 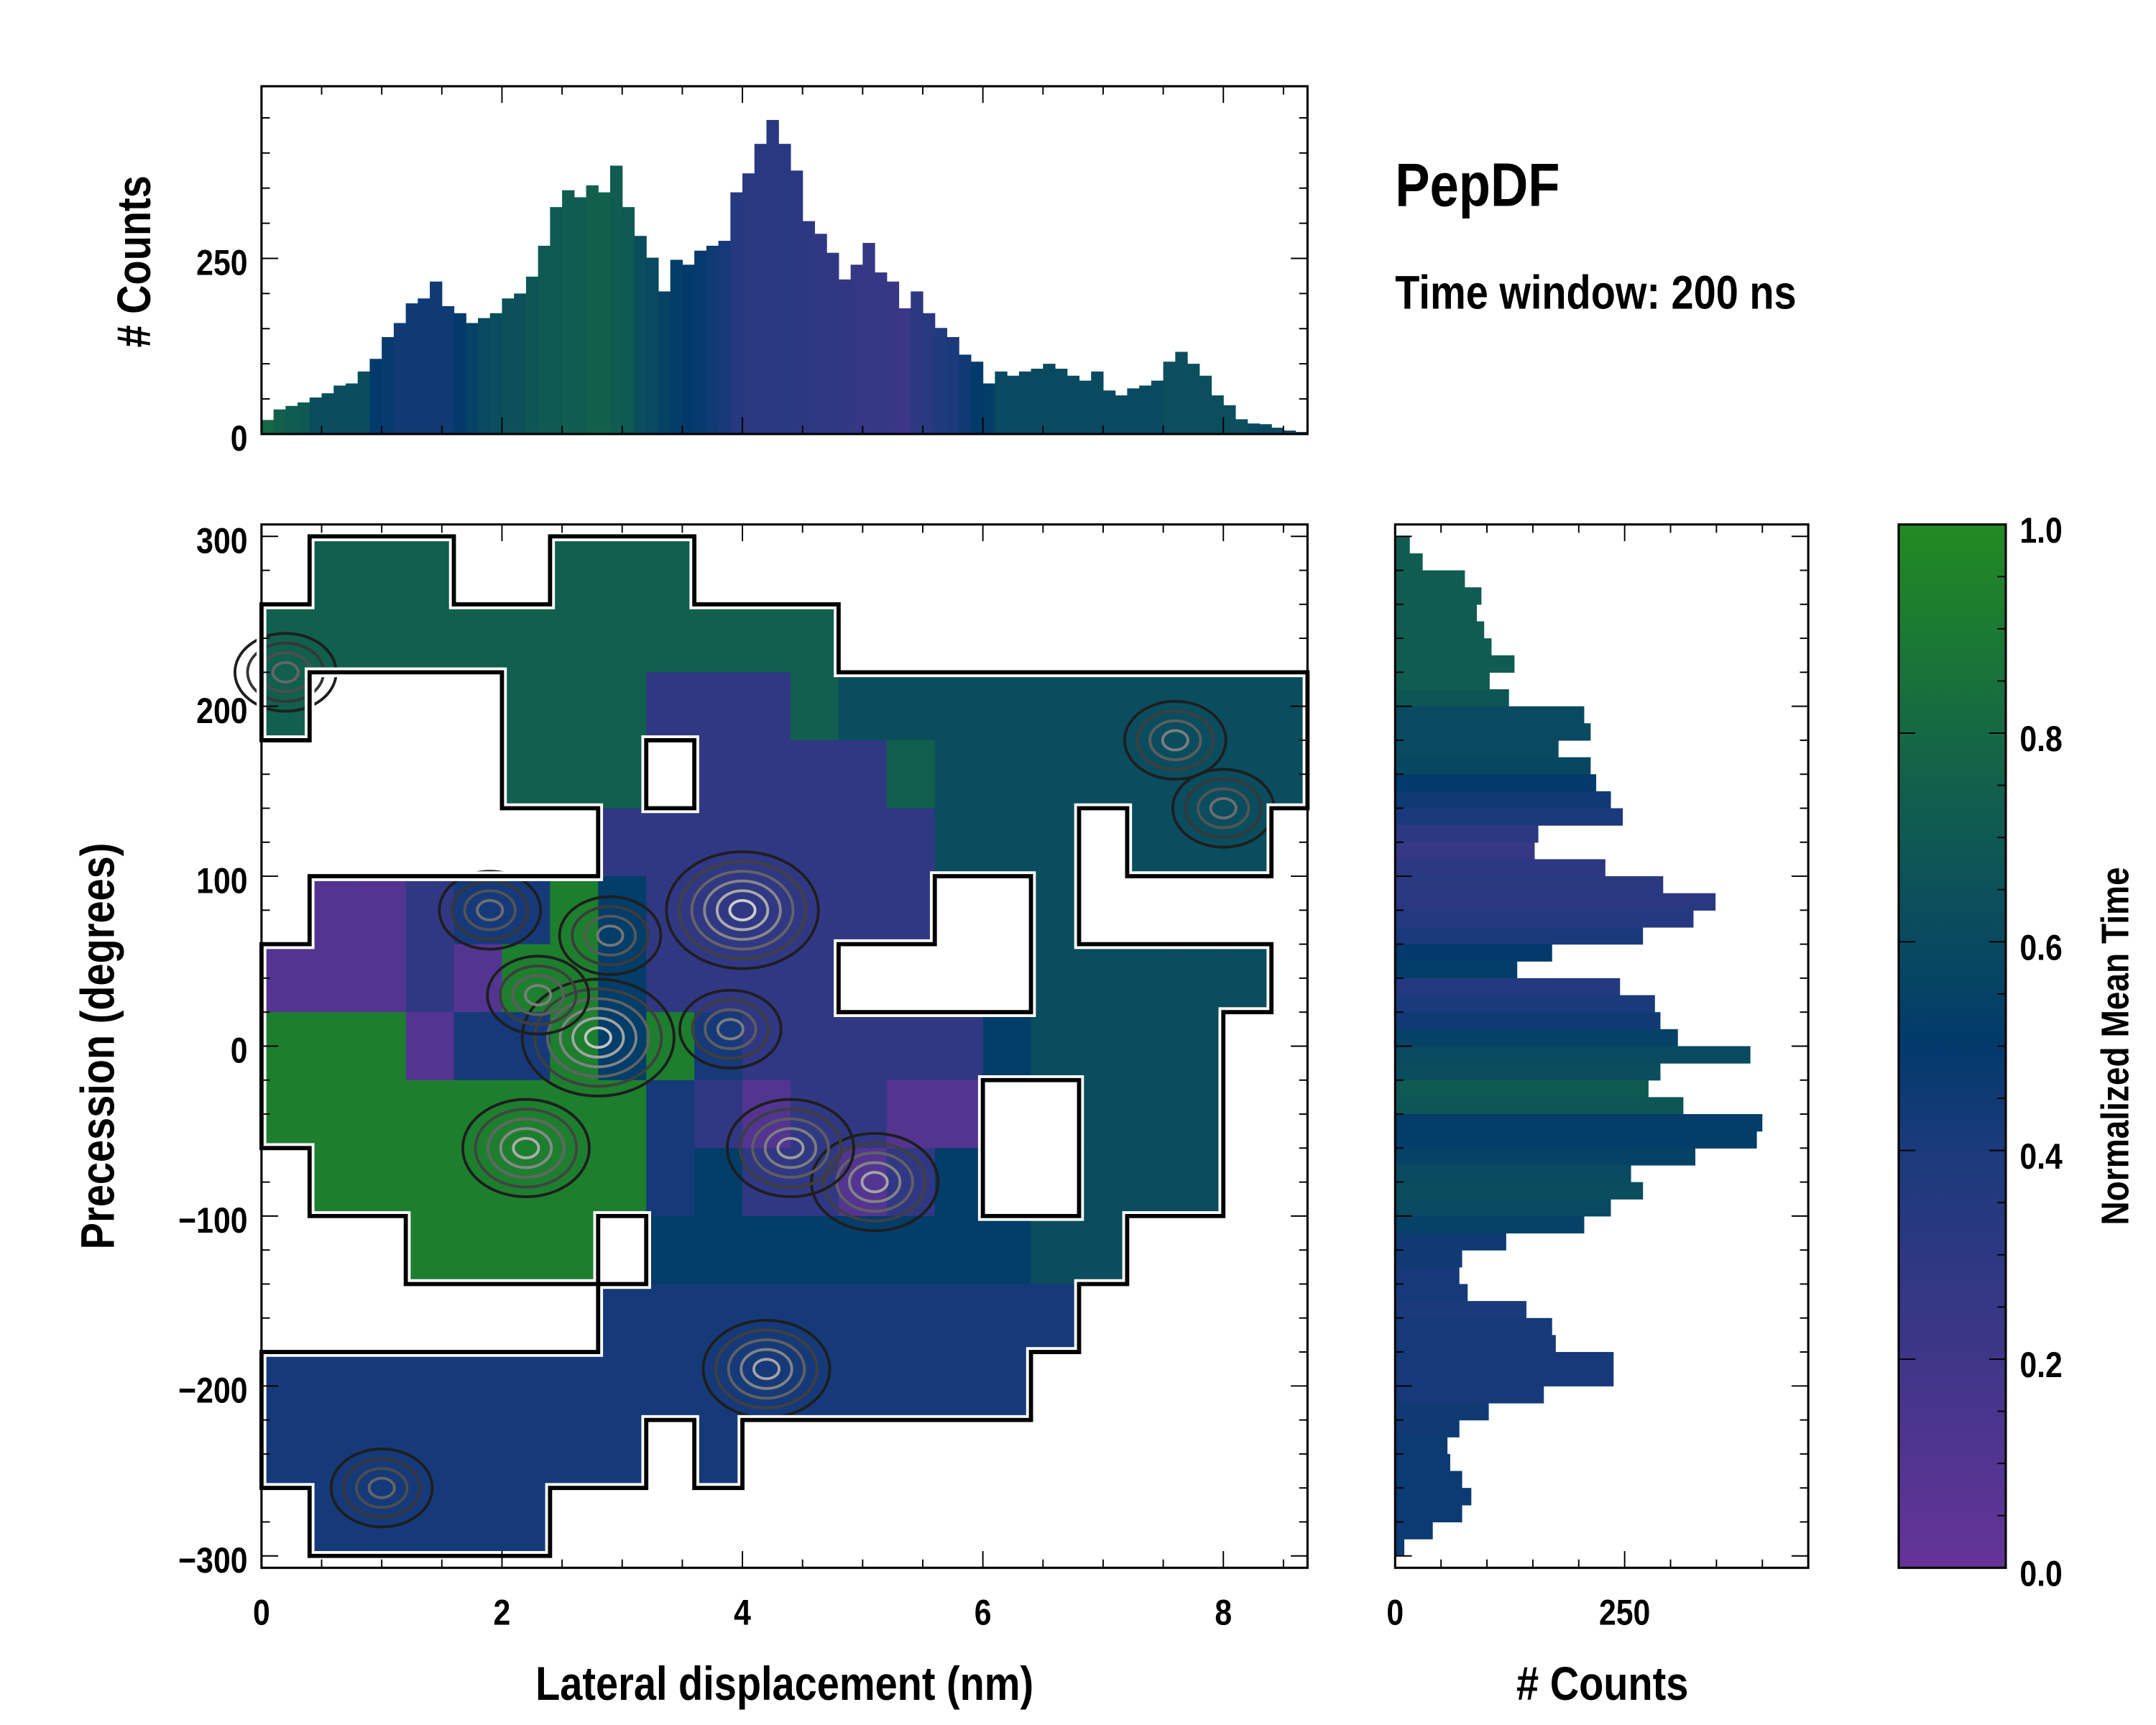 What do you see at coordinates (2040, 739) in the screenshot?
I see `colorbar-tick-label: 0.8` at bounding box center [2040, 739].